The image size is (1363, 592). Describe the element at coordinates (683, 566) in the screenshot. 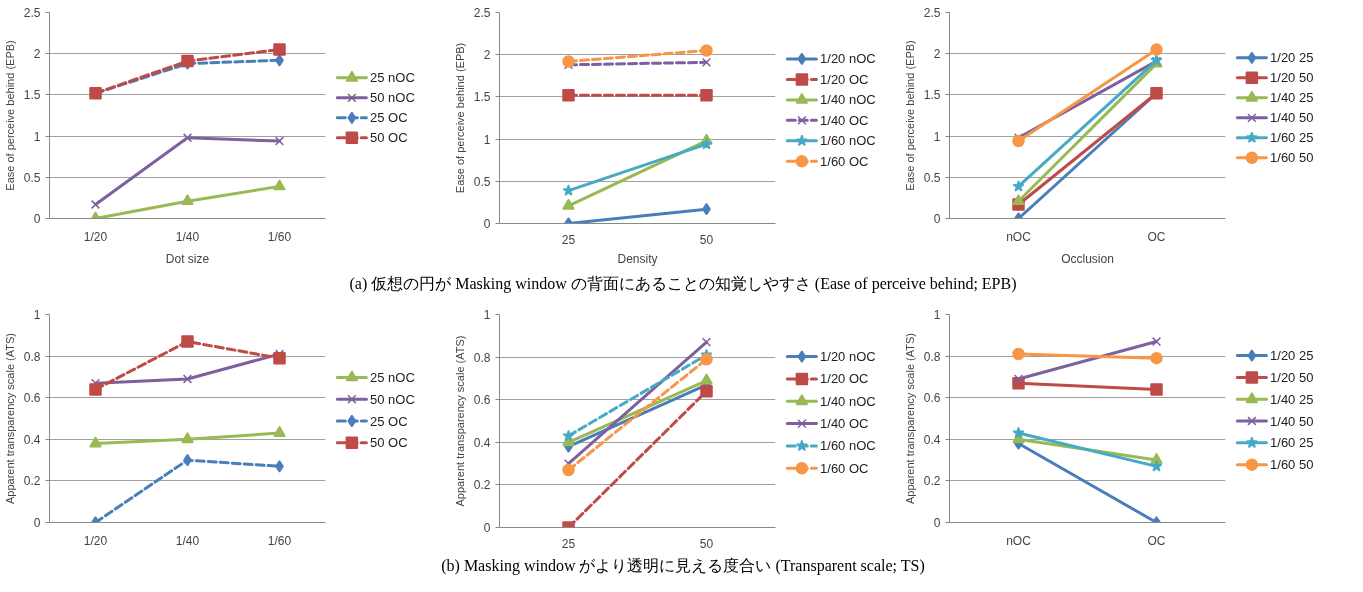

I see `text: (b) Masking window がより透明に見える度合い (Transparent scale; TS)` at that location.